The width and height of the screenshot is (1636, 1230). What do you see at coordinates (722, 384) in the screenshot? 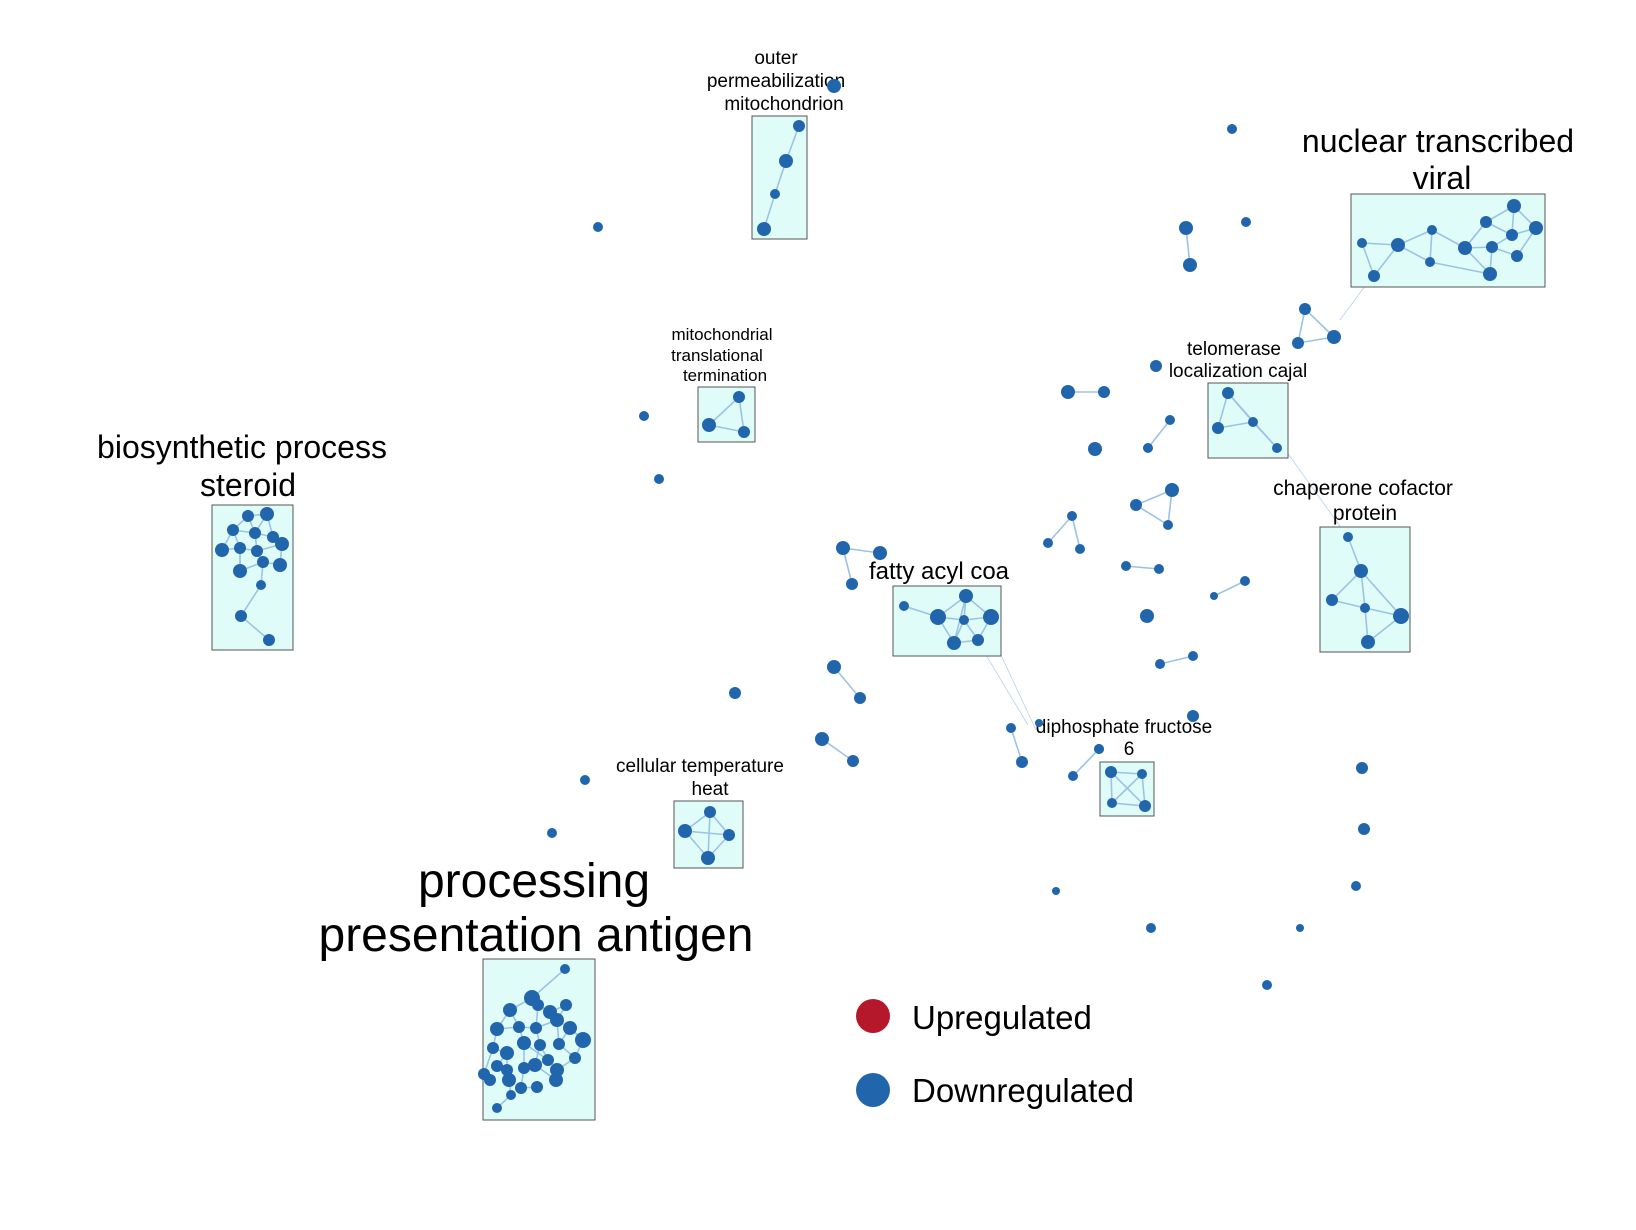
I see `cluster-mitochondrial-translational-termination: mitochondrial translational termination` at bounding box center [722, 384].